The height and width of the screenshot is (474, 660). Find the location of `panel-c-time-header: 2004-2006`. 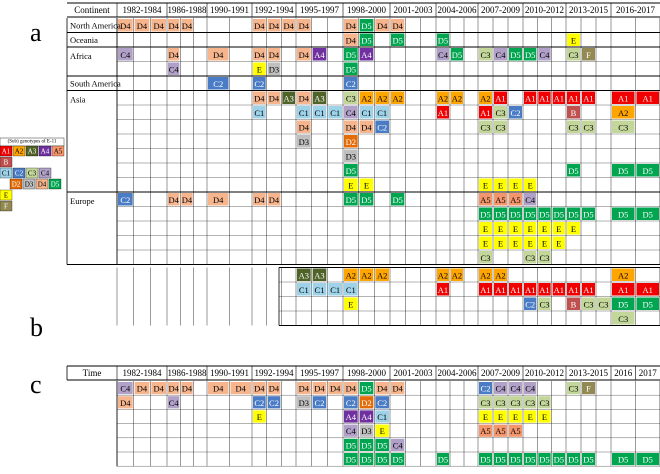

panel-c-time-header: 2004-2006 is located at coordinates (457, 373).